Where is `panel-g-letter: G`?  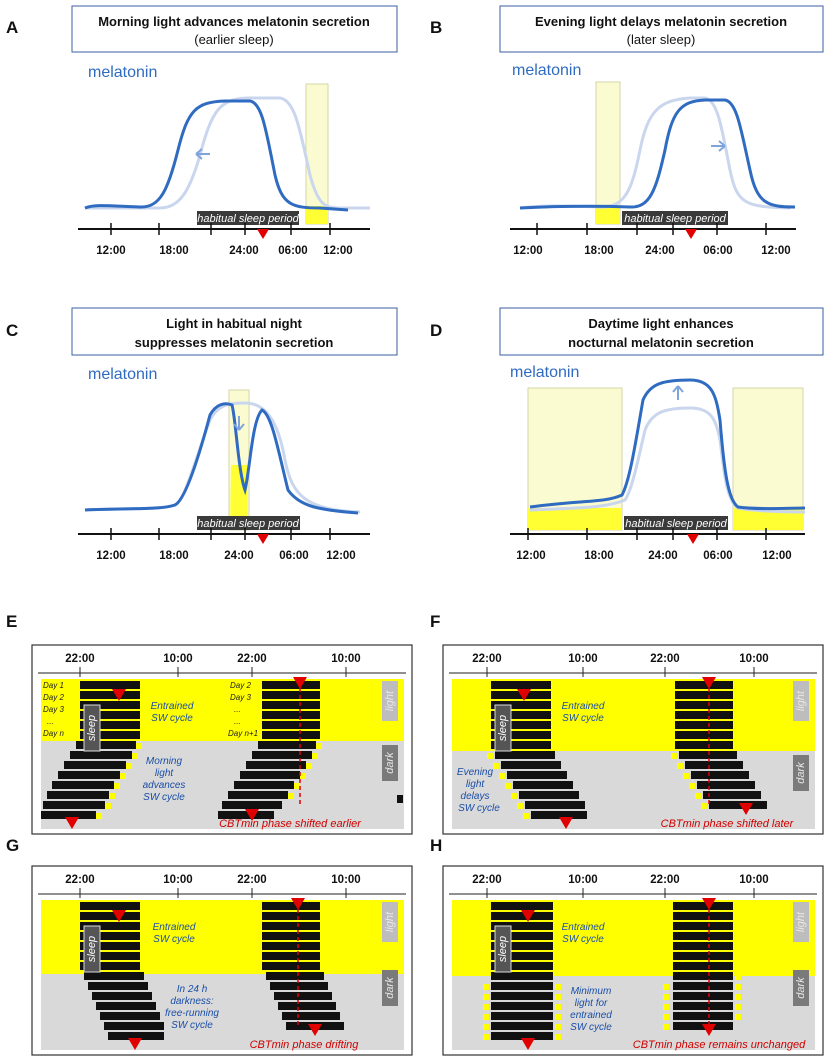 panel-g-letter: G is located at coordinates (12, 845).